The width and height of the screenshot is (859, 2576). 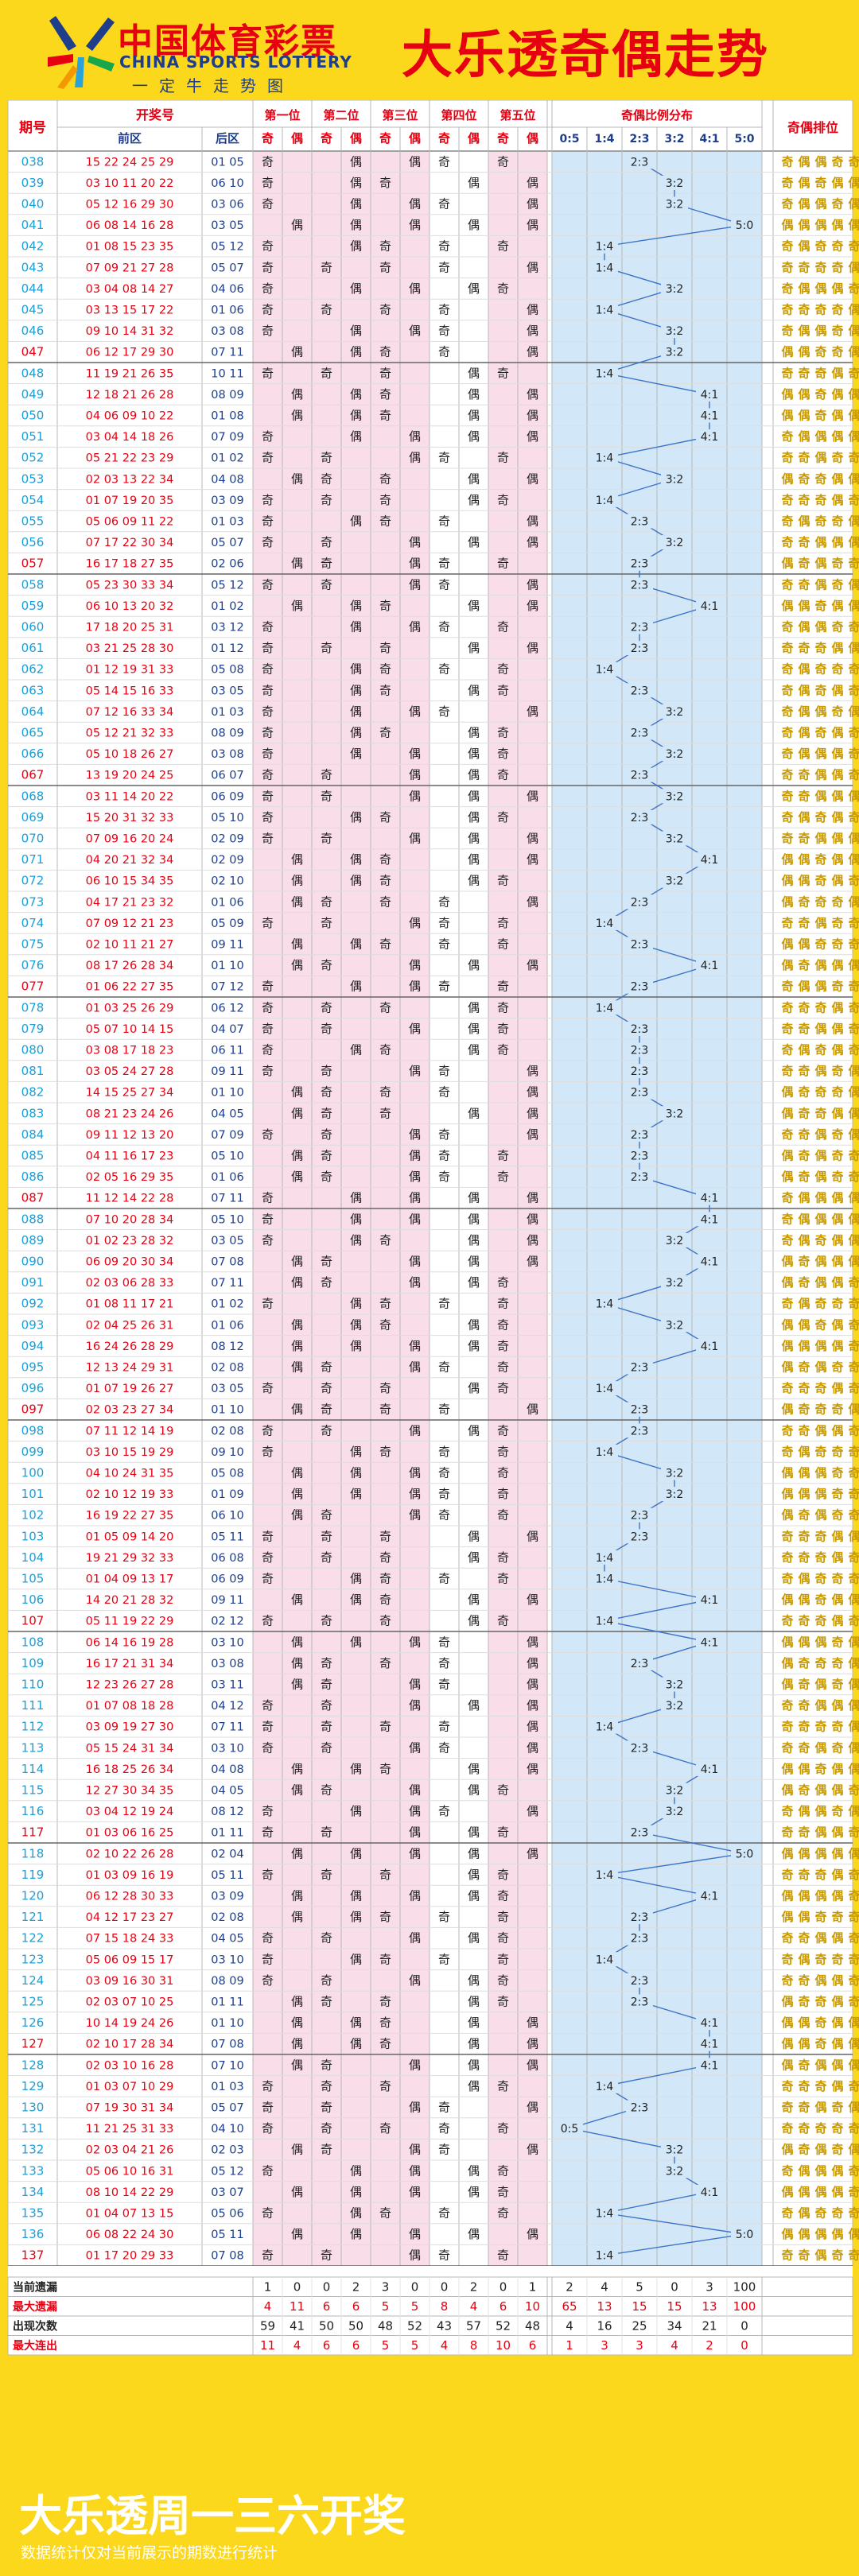 I want to click on back-numbers: 05 12, so click(x=227, y=248).